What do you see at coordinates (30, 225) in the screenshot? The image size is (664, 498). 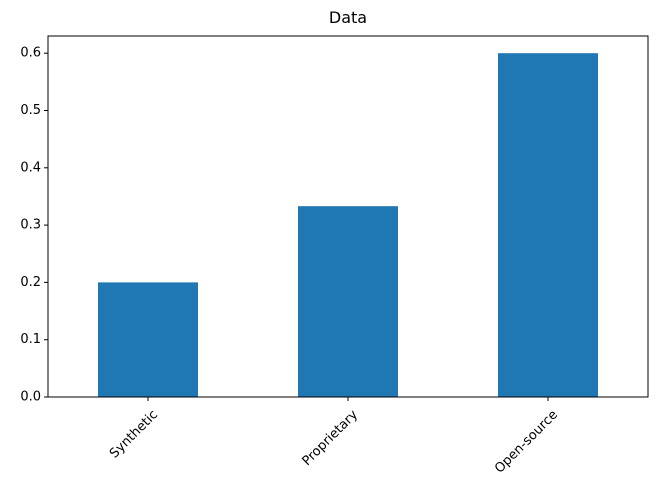 I see `y-tick-label: 0.3` at bounding box center [30, 225].